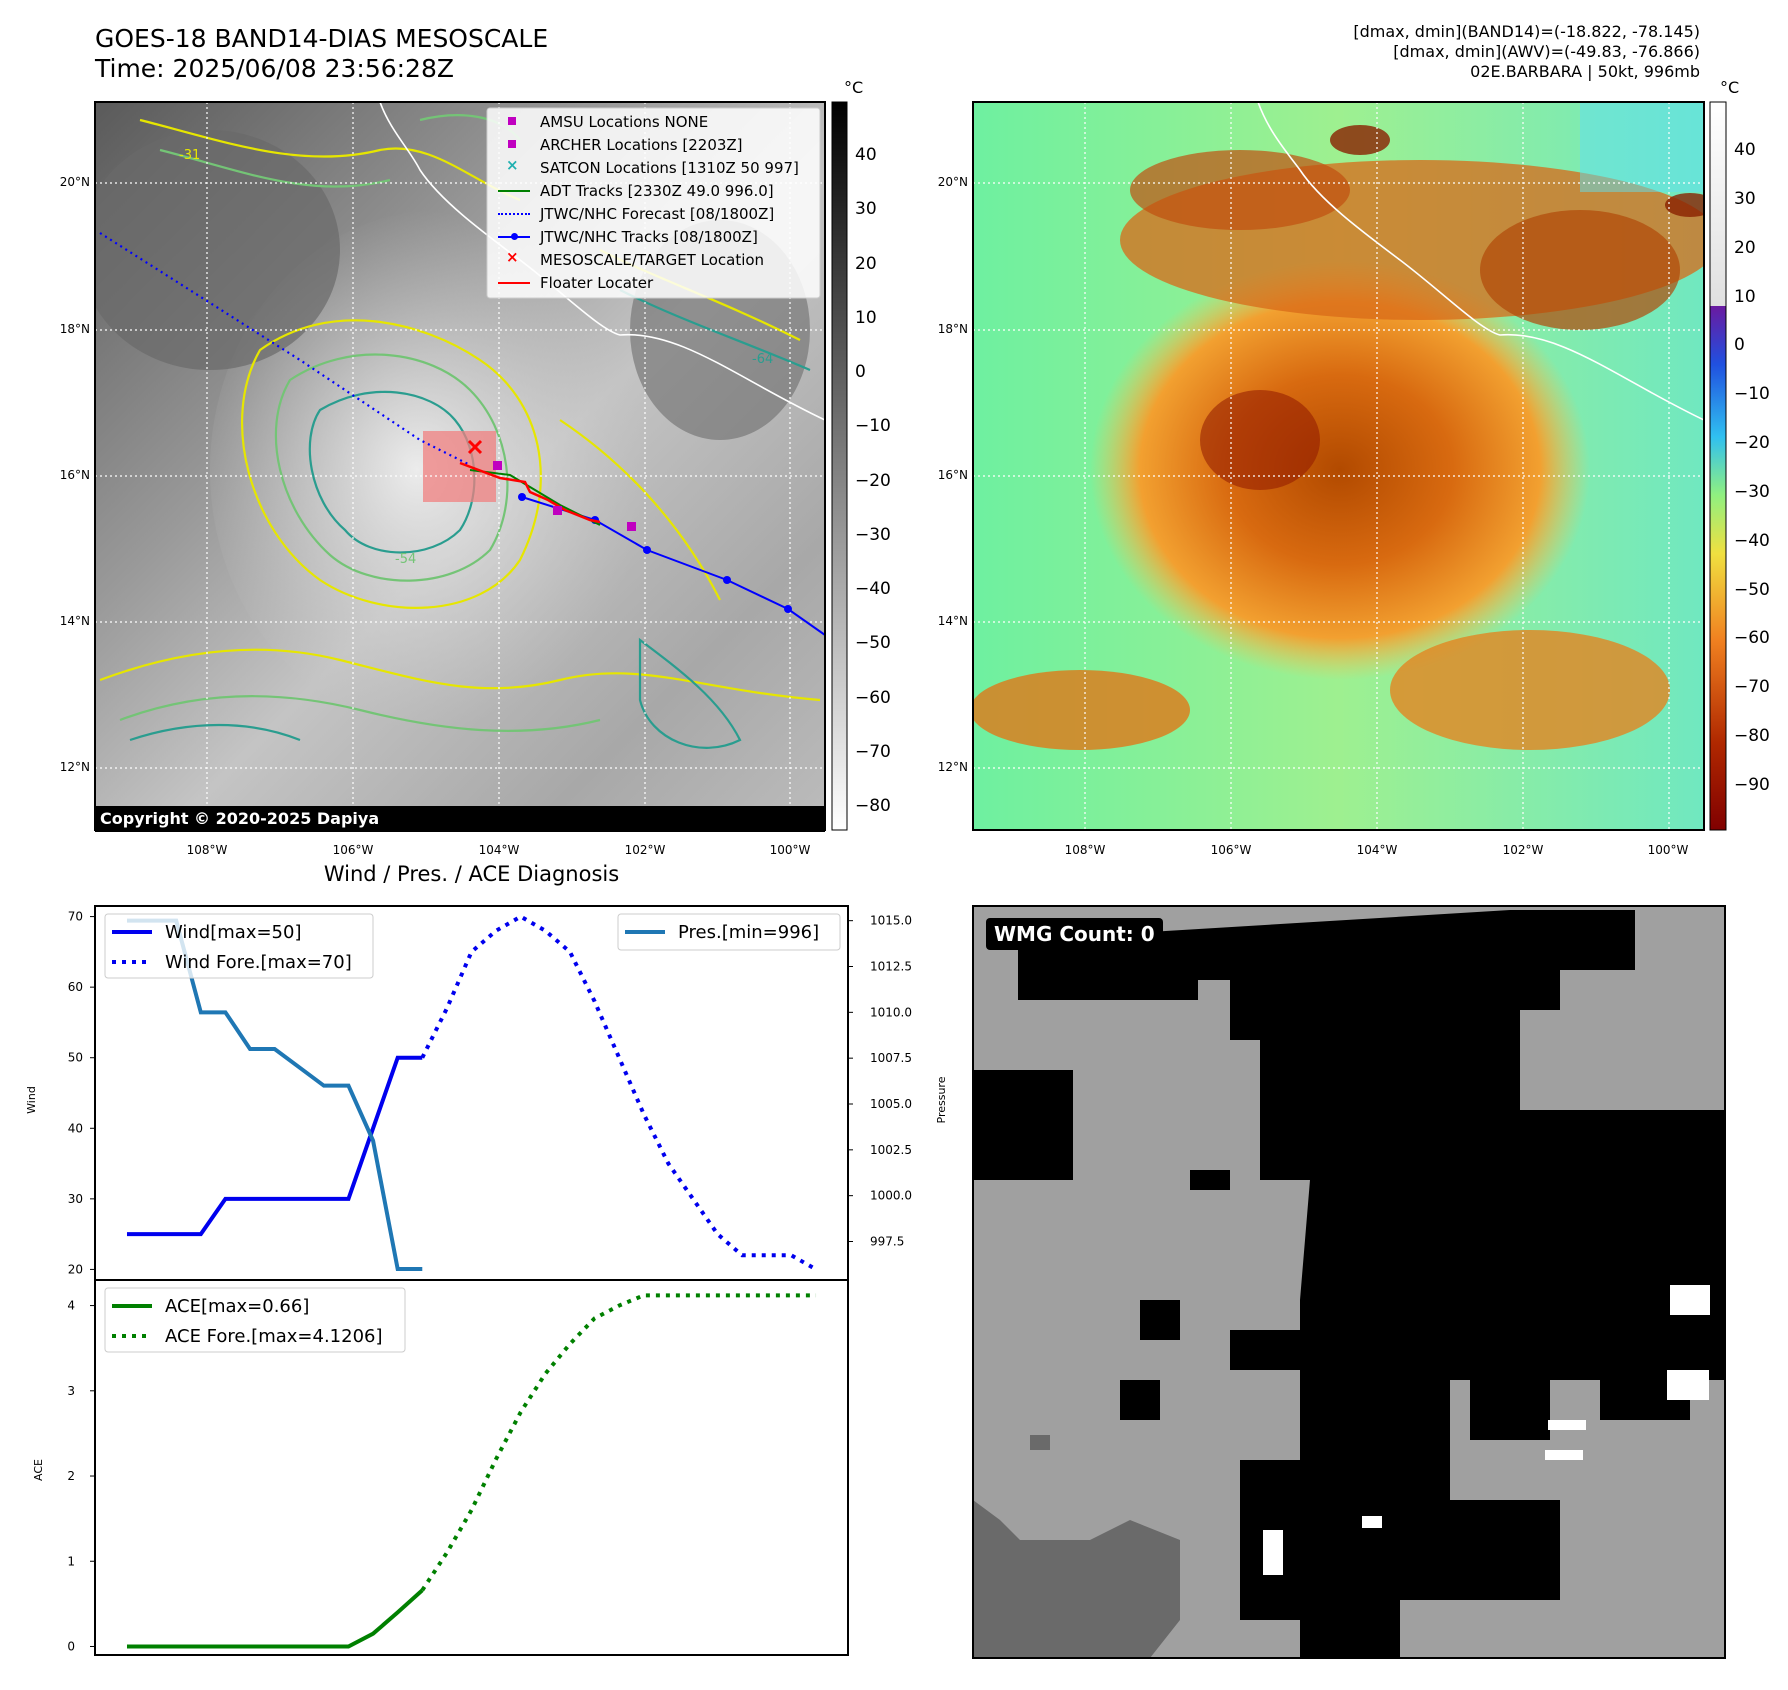 This screenshot has width=1788, height=1690. Describe the element at coordinates (866, 209) in the screenshot. I see `ir-colorbar-tick: 30` at that location.